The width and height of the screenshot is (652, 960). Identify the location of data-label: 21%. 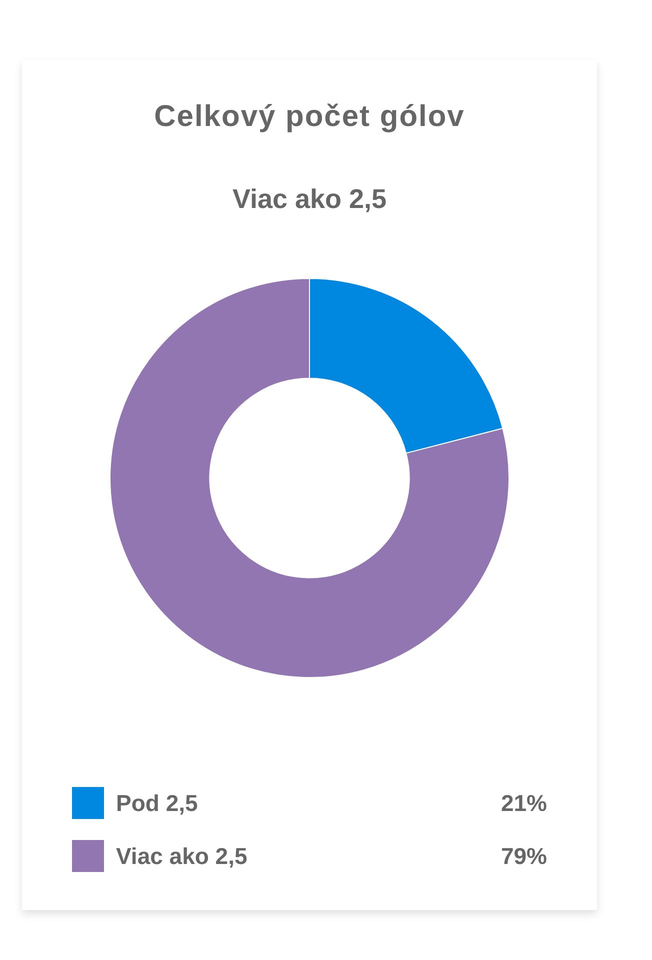
(523, 803).